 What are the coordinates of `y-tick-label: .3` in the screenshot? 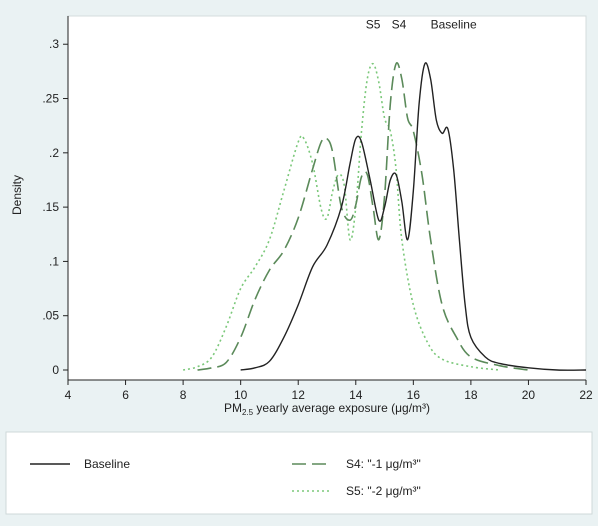 It's located at (54, 44).